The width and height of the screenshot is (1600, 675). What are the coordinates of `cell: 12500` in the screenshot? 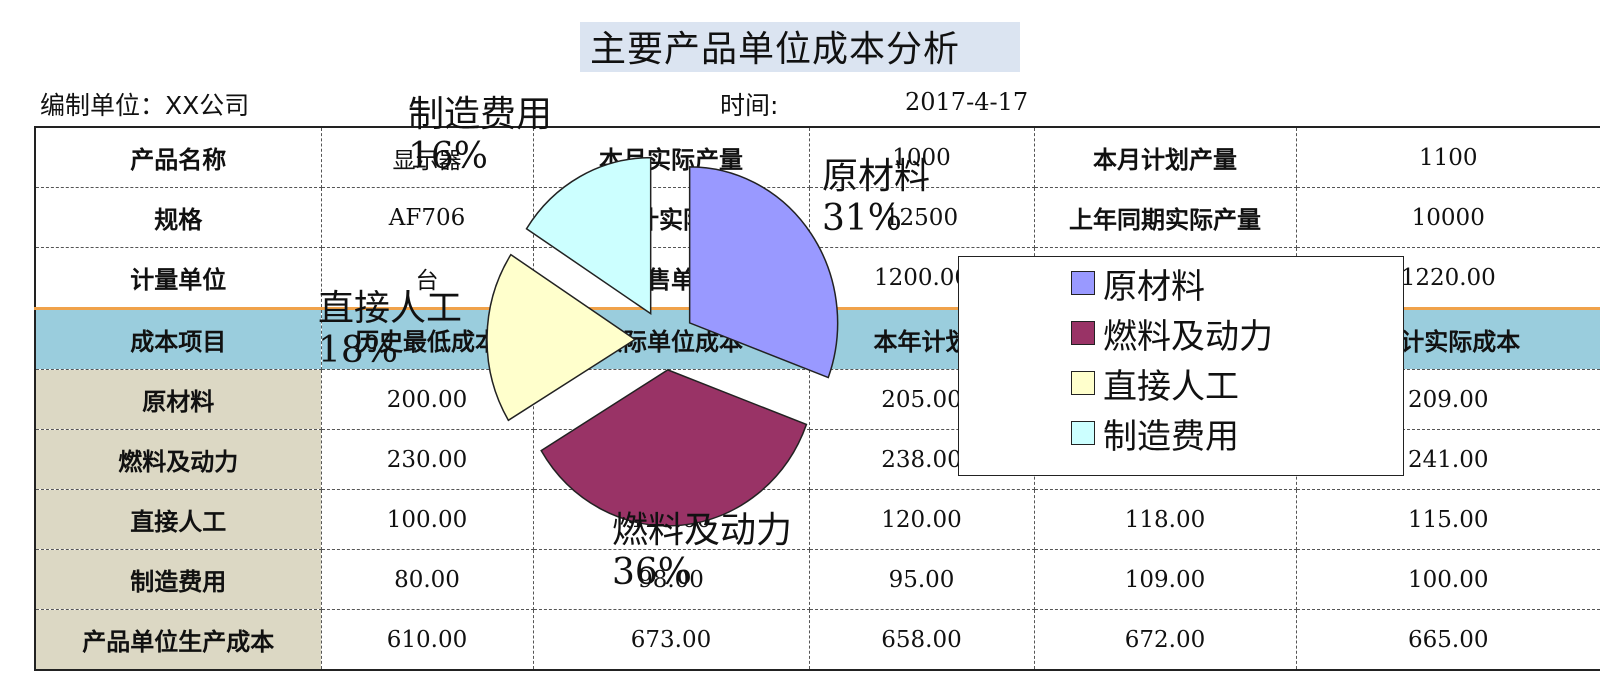 It's located at (921, 217).